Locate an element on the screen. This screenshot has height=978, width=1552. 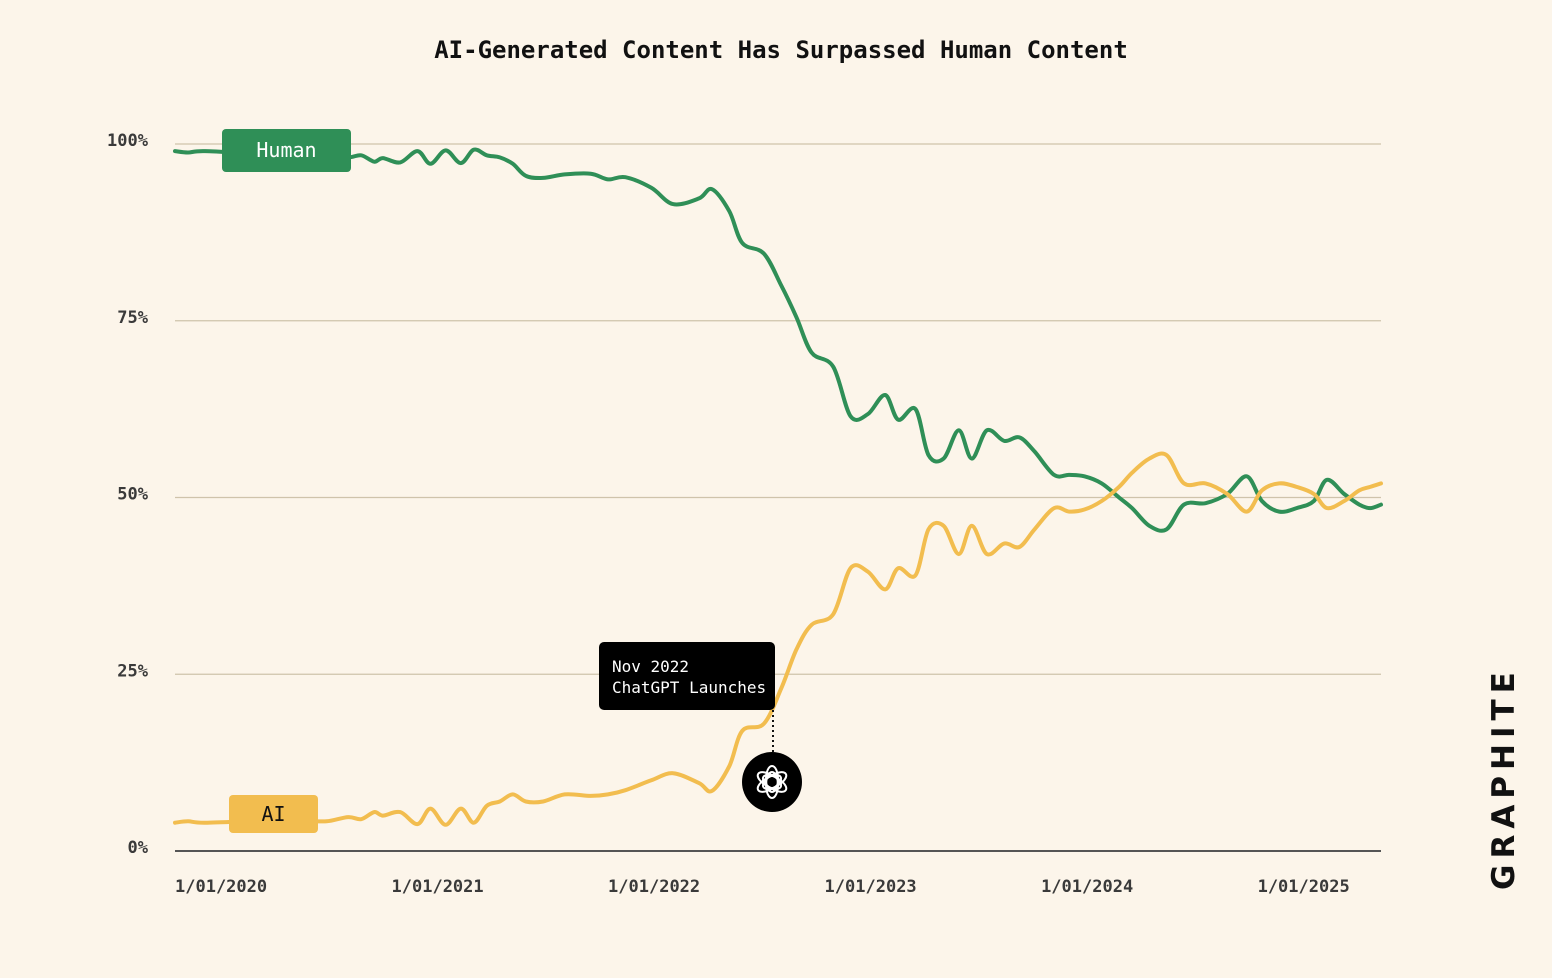
y-tick-label: 25% is located at coordinates (132, 671).